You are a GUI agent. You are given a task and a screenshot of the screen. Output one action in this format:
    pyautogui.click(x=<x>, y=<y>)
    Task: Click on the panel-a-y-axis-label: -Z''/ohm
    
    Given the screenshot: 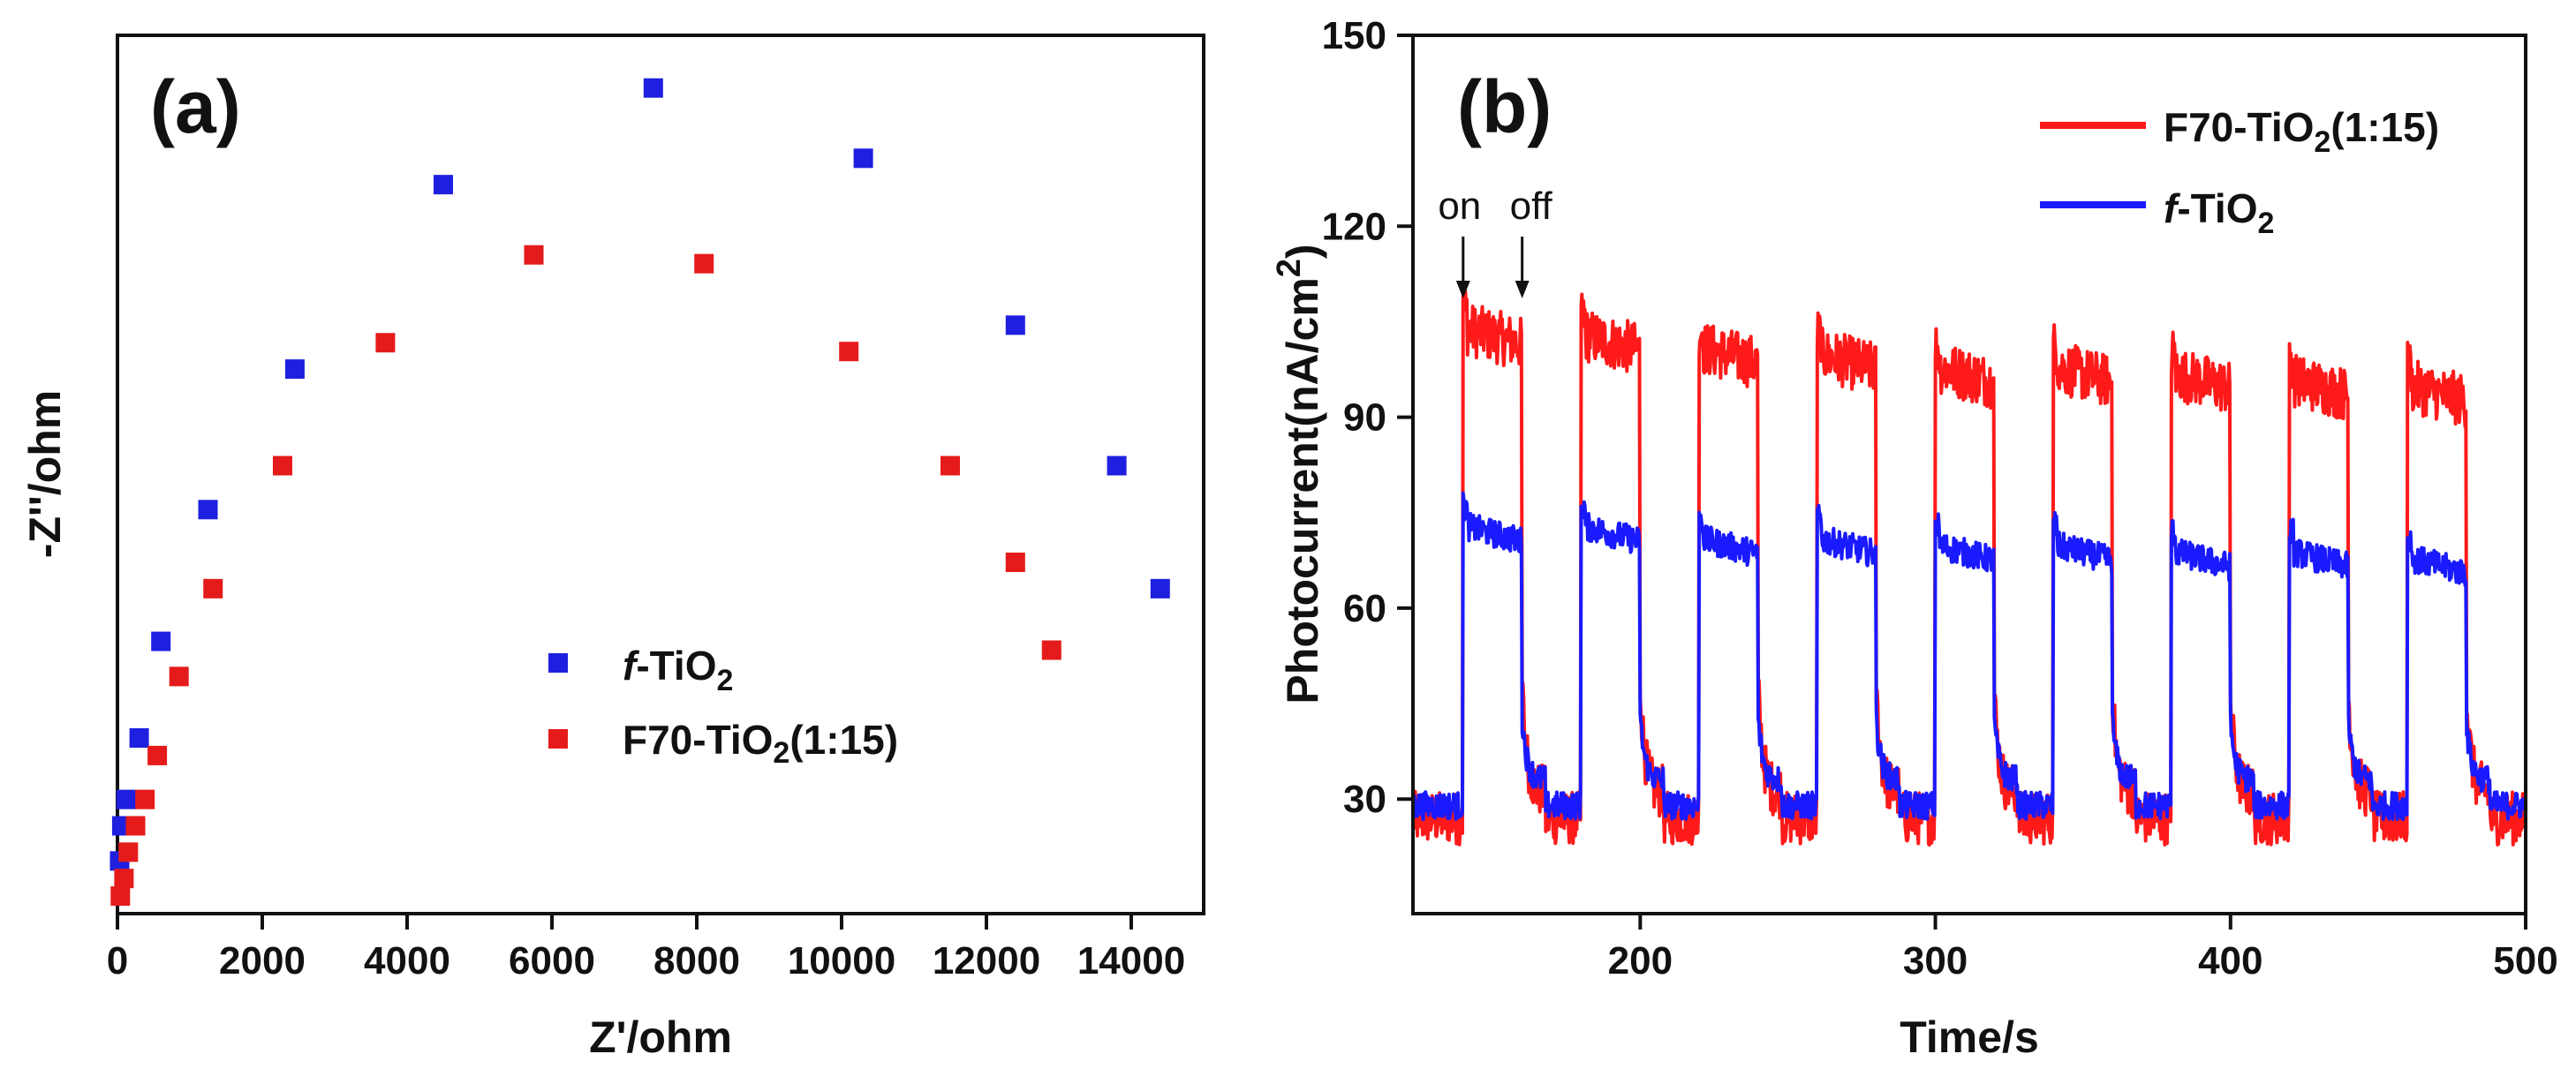 What is the action you would take?
    pyautogui.click(x=45, y=474)
    